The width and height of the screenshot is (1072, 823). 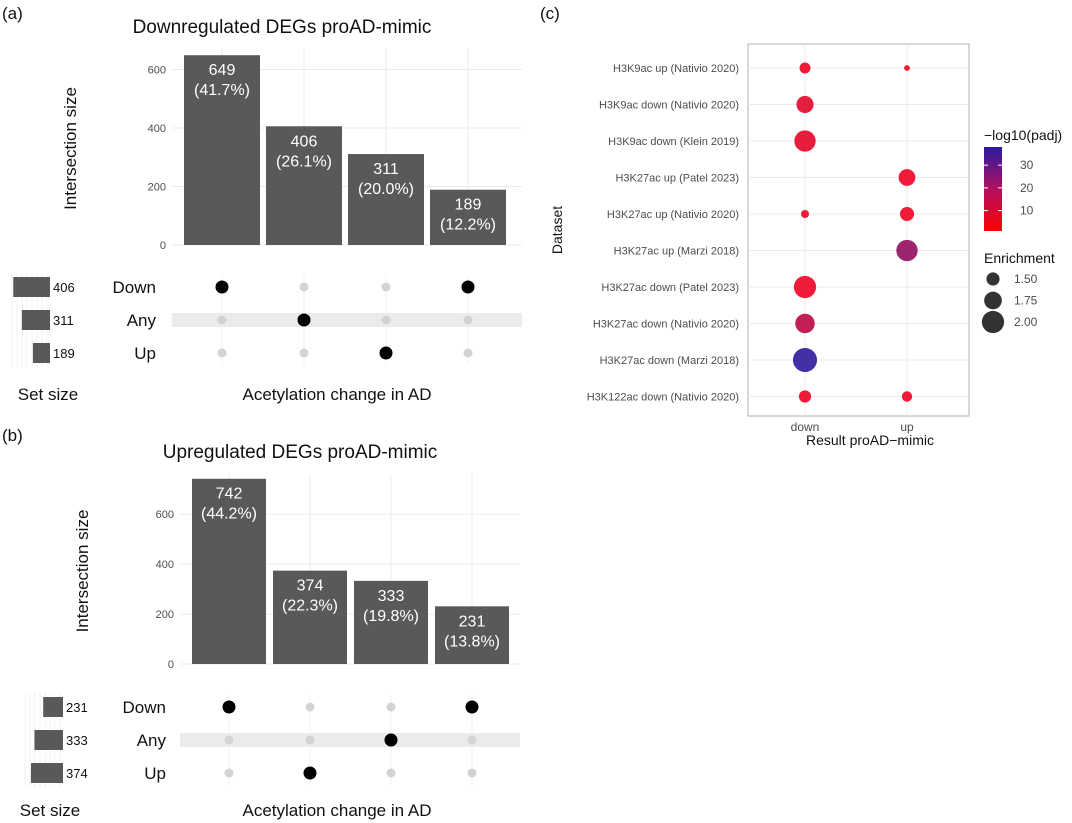 I want to click on set-size-value: 406, so click(x=64, y=287).